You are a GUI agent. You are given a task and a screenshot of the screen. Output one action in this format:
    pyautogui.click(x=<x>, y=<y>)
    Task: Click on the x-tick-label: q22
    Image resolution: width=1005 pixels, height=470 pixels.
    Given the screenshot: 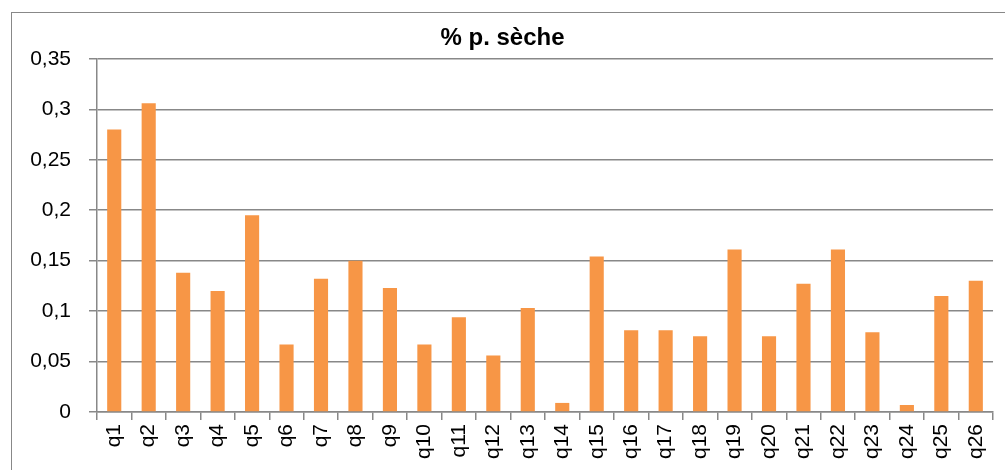 What is the action you would take?
    pyautogui.click(x=836, y=442)
    